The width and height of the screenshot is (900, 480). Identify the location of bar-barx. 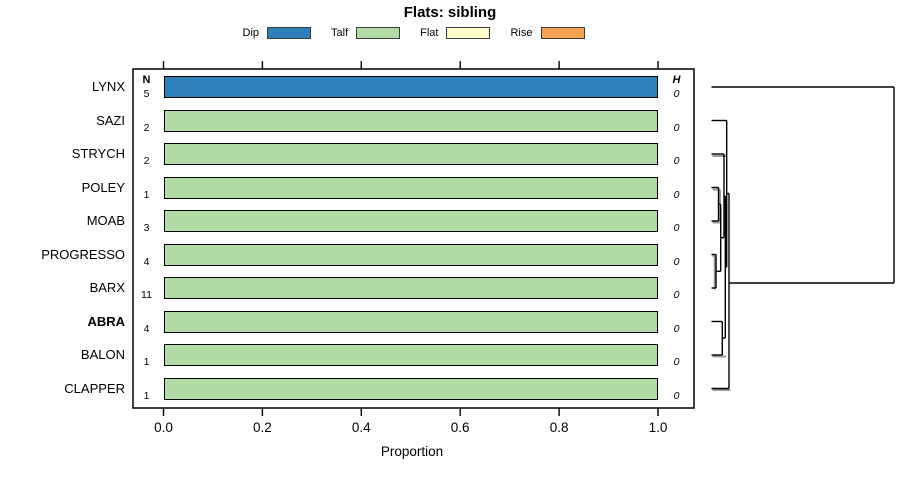
(410, 288).